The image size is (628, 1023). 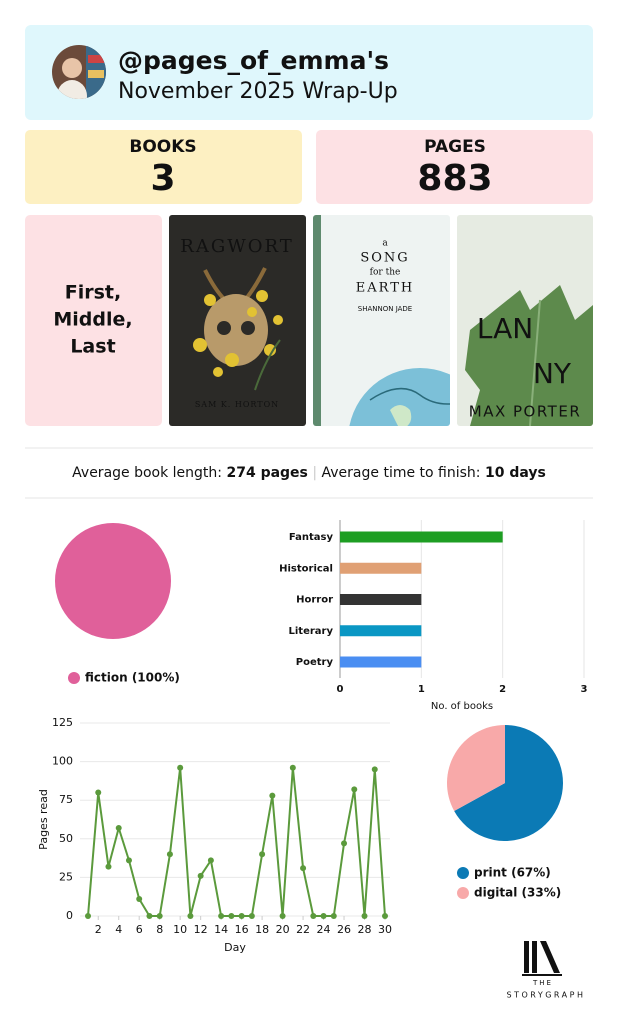 I want to click on book-title: NY, so click(x=552, y=373).